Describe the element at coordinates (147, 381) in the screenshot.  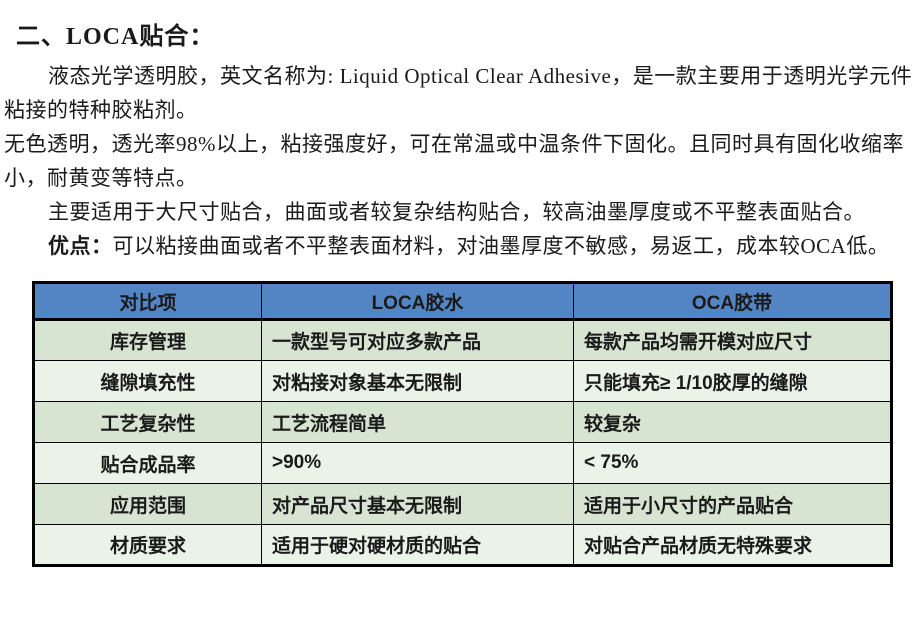
I see `table-cell: 缝隙填充性` at that location.